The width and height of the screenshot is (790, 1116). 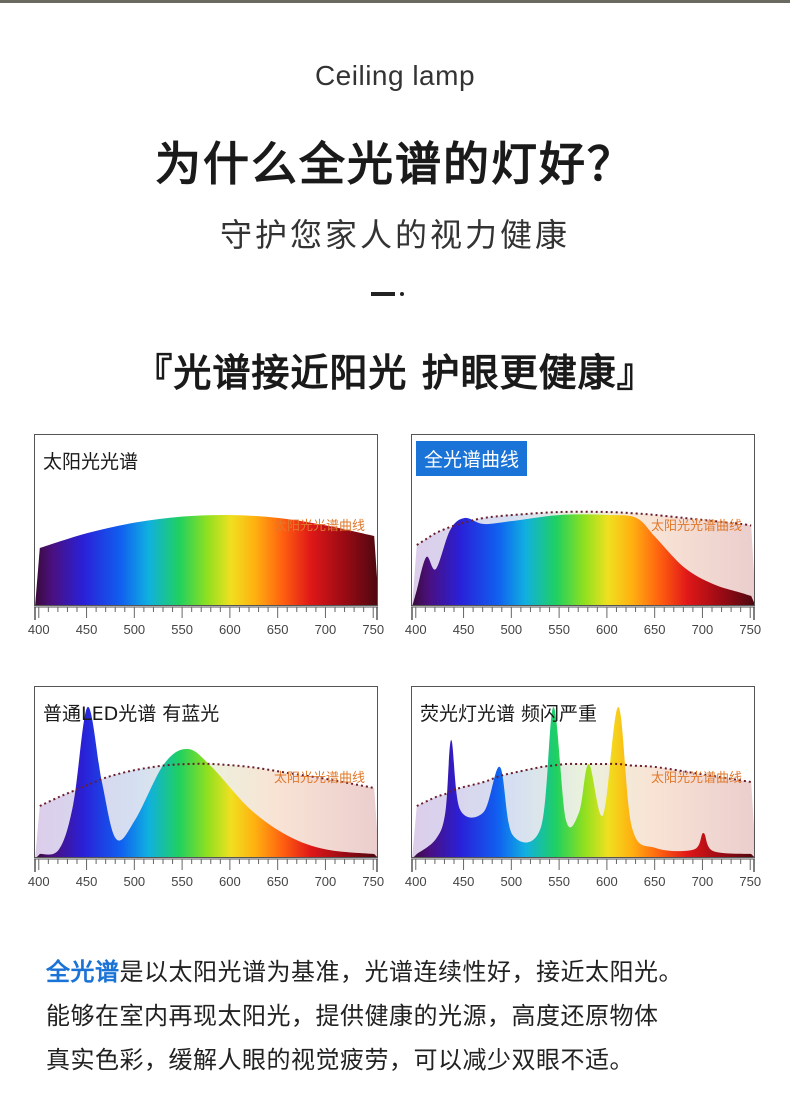 What do you see at coordinates (352, 1016) in the screenshot?
I see `description-line-2: 能够在室内再现太阳光，提供健康的光源，高度还原物体` at bounding box center [352, 1016].